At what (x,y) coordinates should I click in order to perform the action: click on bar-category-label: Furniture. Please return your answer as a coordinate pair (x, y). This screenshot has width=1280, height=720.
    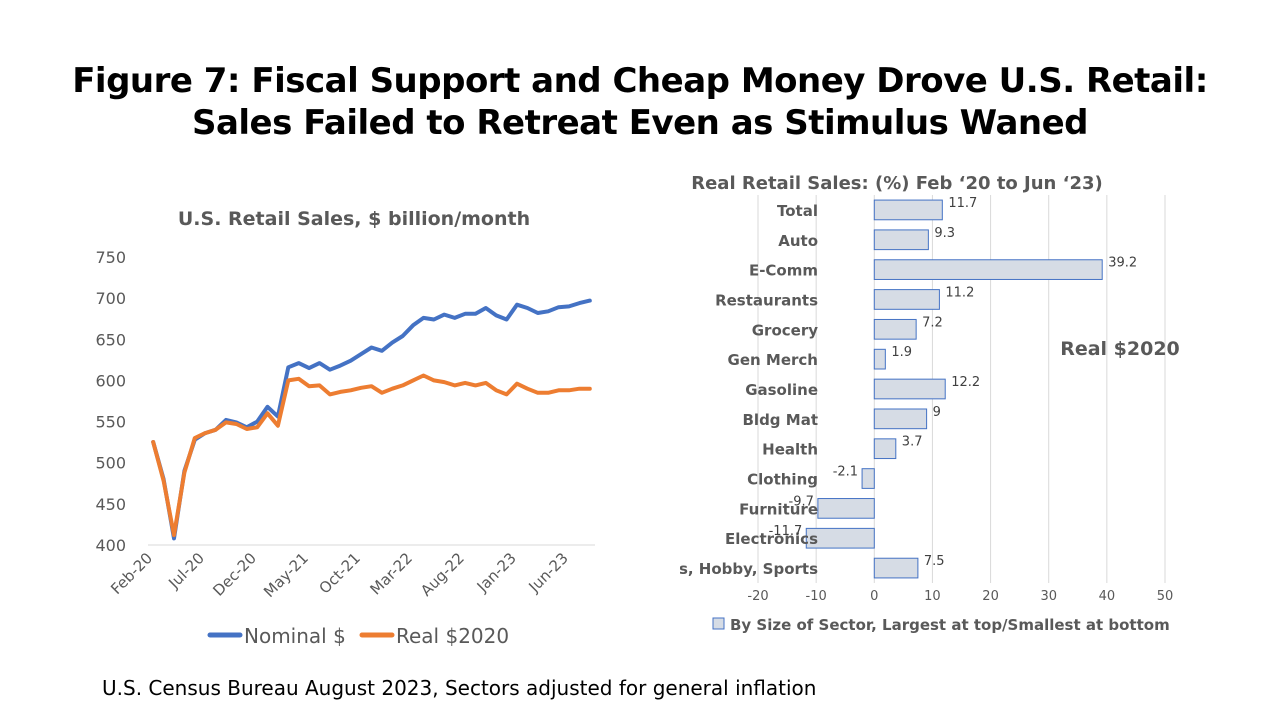
    Looking at the image, I should click on (778, 509).